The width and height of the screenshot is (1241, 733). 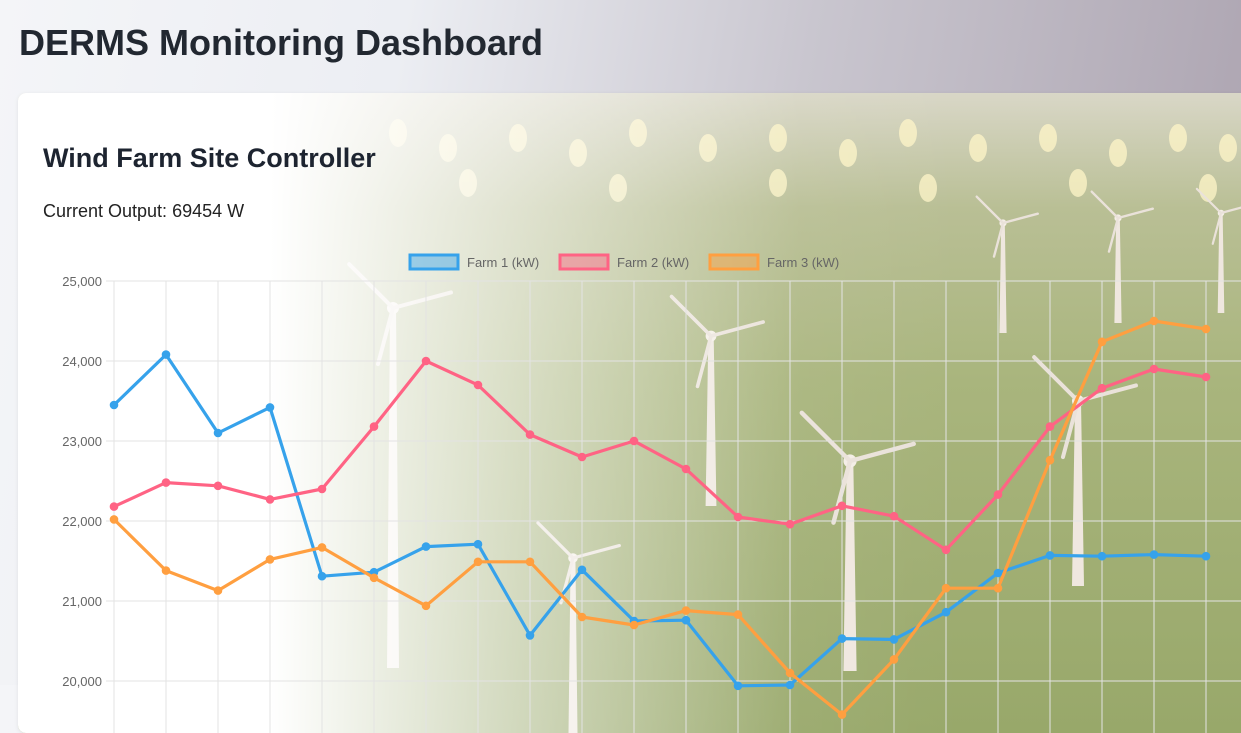 What do you see at coordinates (236, 211) in the screenshot?
I see `current-output-unit: W` at bounding box center [236, 211].